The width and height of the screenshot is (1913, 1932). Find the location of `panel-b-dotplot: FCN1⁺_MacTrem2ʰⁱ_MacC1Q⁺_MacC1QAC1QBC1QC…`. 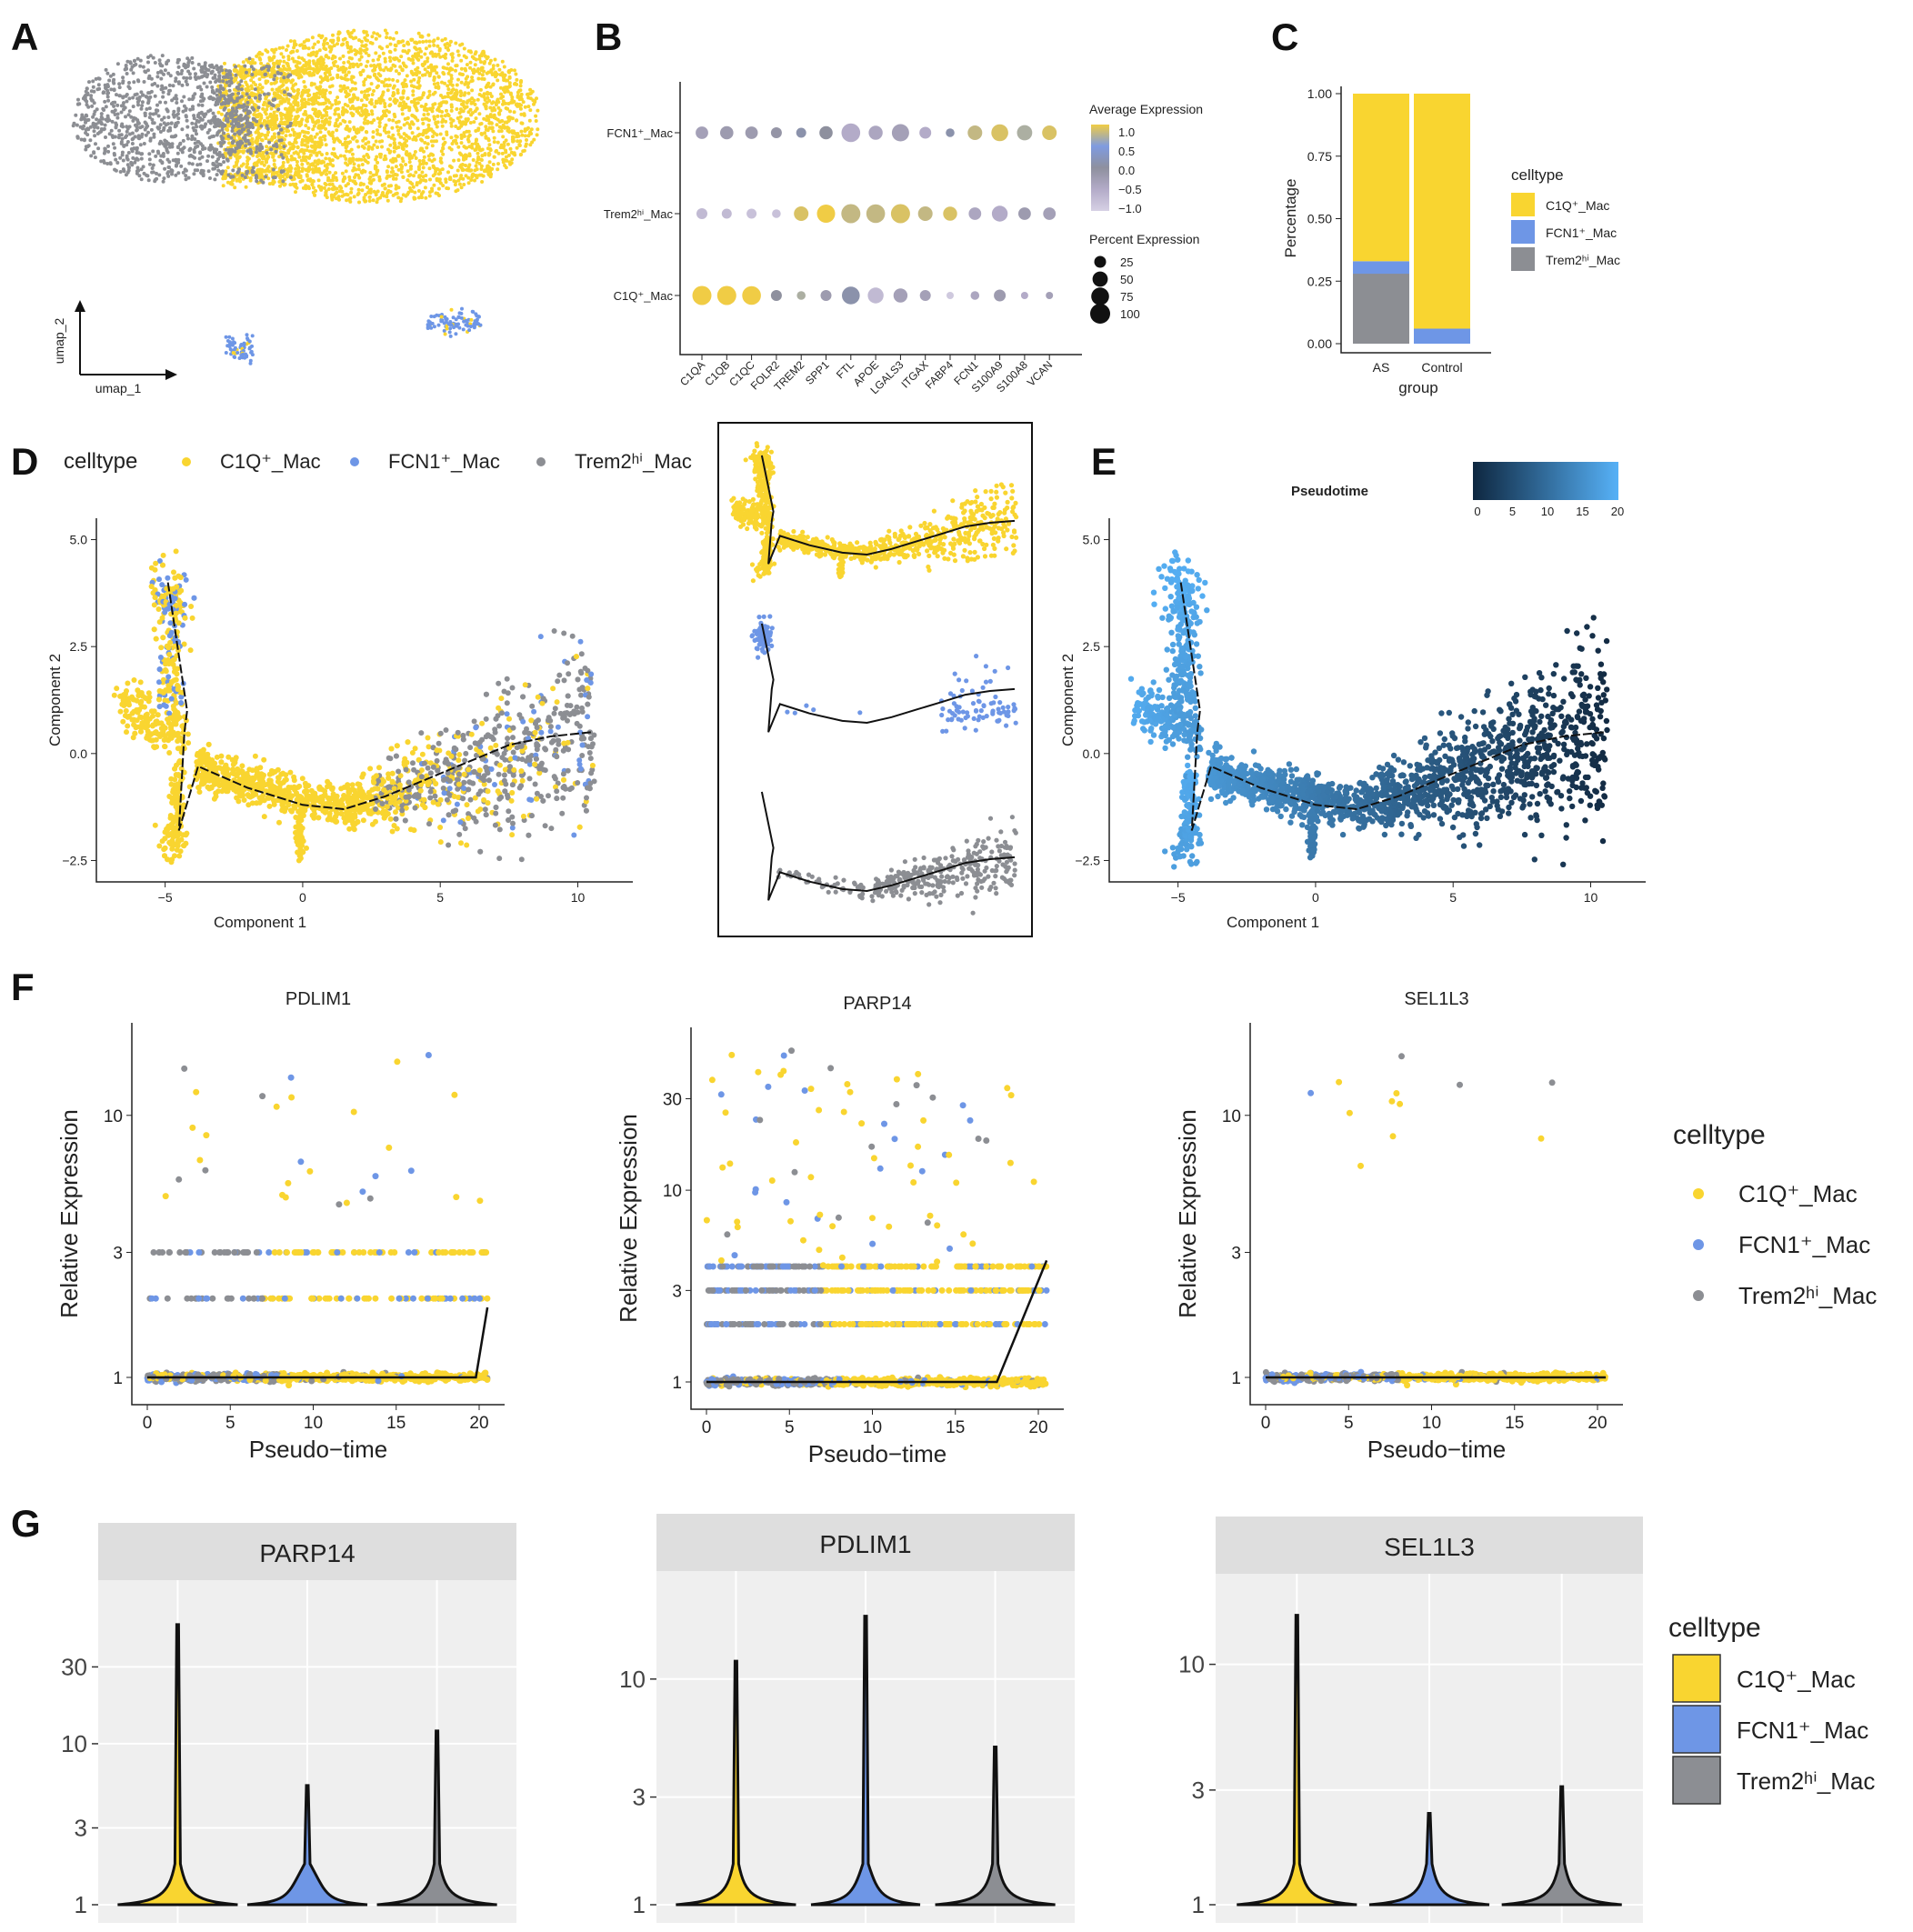

panel-b-dotplot: FCN1⁺_MacTrem2ʰⁱ_MacC1Q⁺_MacC1QAC1QBC1QC… is located at coordinates (903, 239).